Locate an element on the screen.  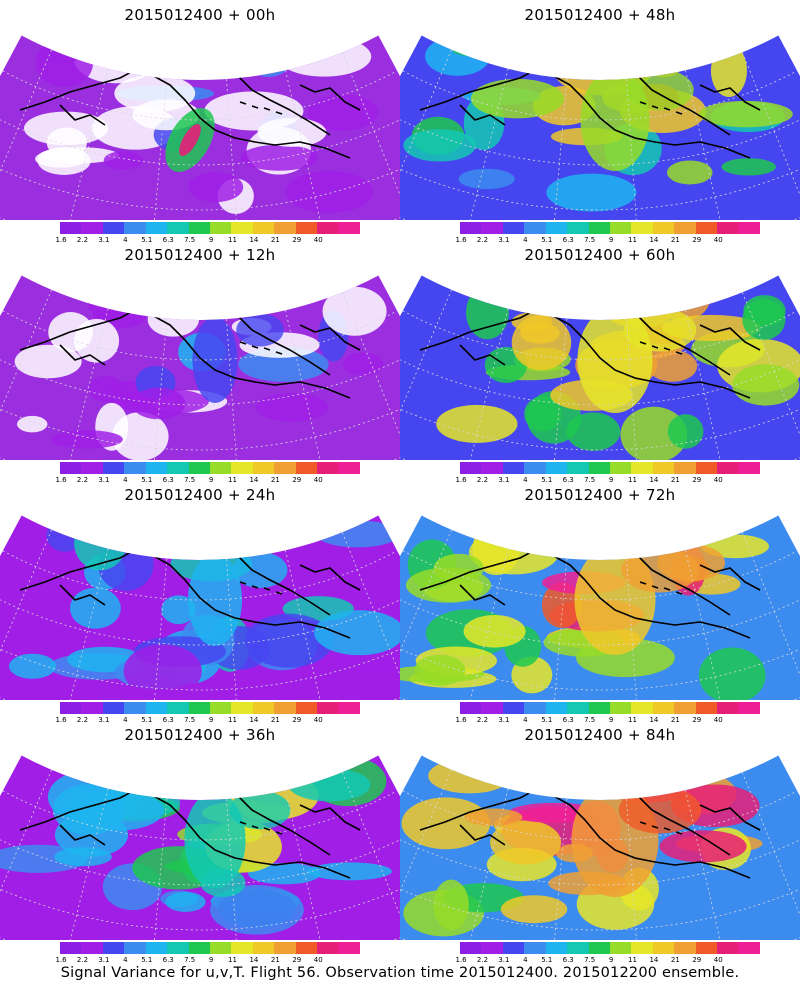
colorbar-labels: 1.6 2.2 3.1 4 5.1 6.3 7.5 9 11 14 21 29 40 is located at coordinates (210, 242).